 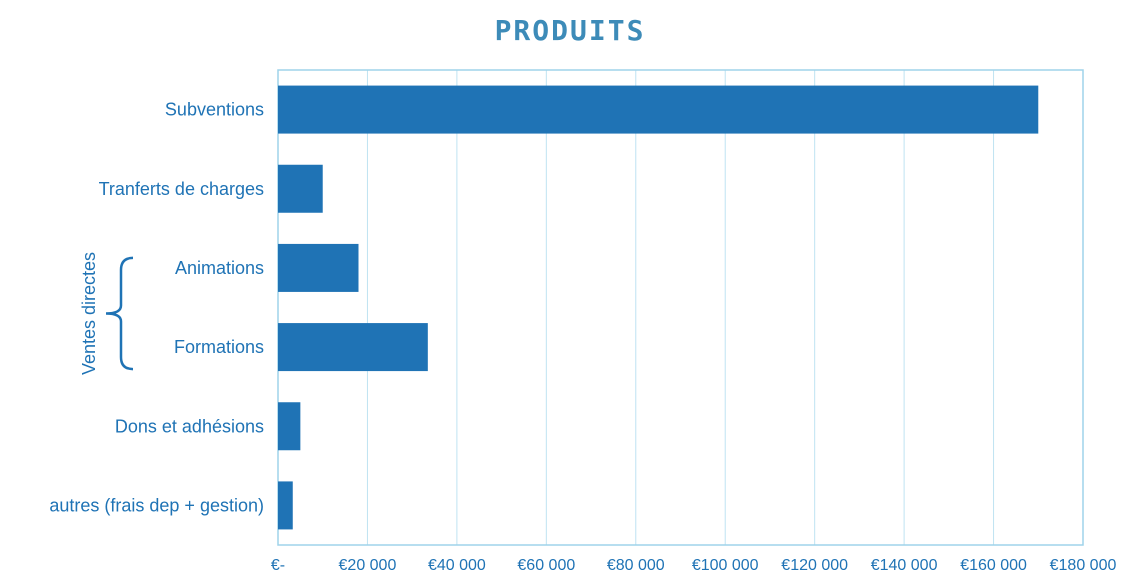 I want to click on x-tick-label: €180 000, so click(x=1083, y=565).